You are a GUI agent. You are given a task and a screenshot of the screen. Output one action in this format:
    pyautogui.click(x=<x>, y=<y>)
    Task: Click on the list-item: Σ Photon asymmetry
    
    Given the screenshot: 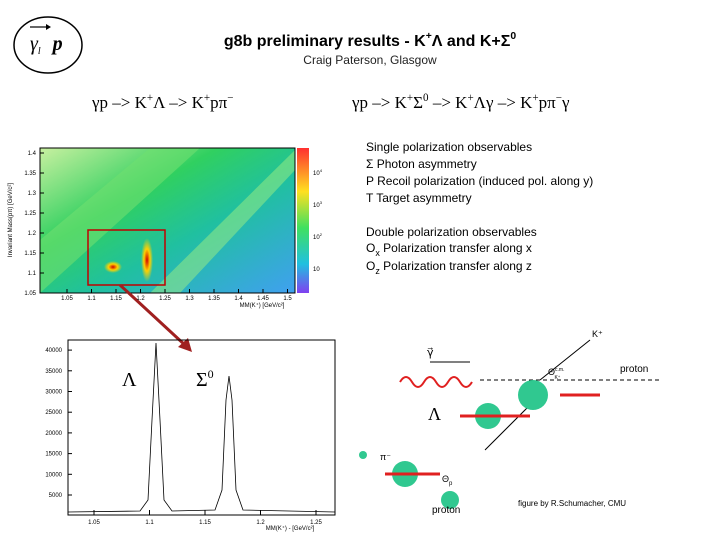 What is the action you would take?
    pyautogui.click(x=421, y=164)
    